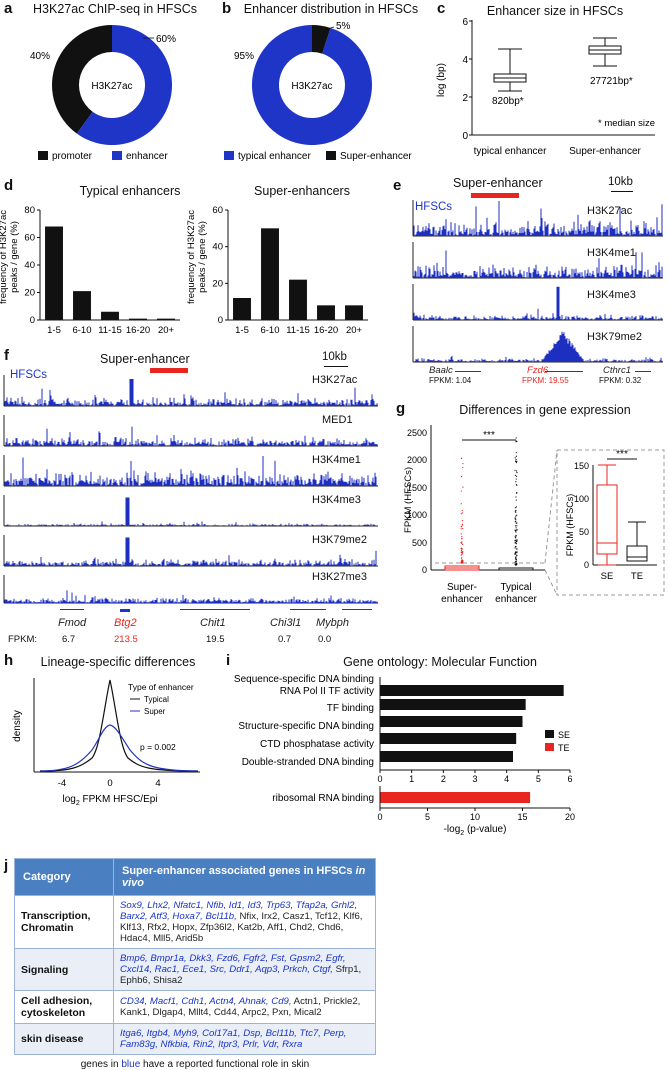 The width and height of the screenshot is (669, 1070). What do you see at coordinates (379, 817) in the screenshot?
I see `x-tick-label: 0` at bounding box center [379, 817].